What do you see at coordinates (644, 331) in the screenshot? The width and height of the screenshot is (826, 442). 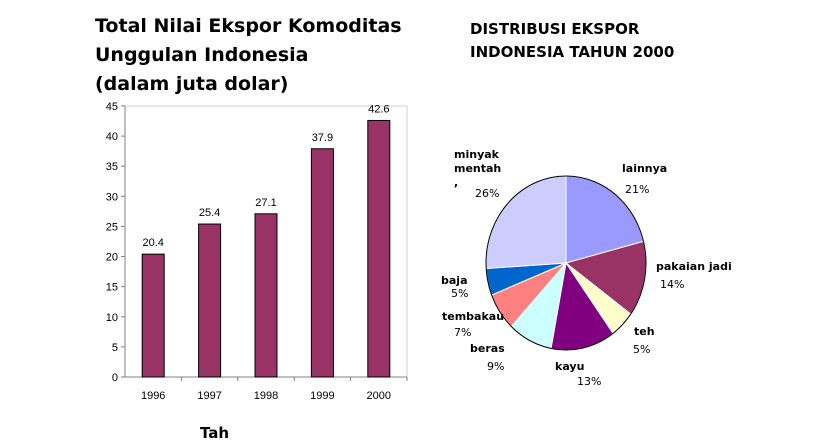 I see `pie-slice-label: teh` at bounding box center [644, 331].